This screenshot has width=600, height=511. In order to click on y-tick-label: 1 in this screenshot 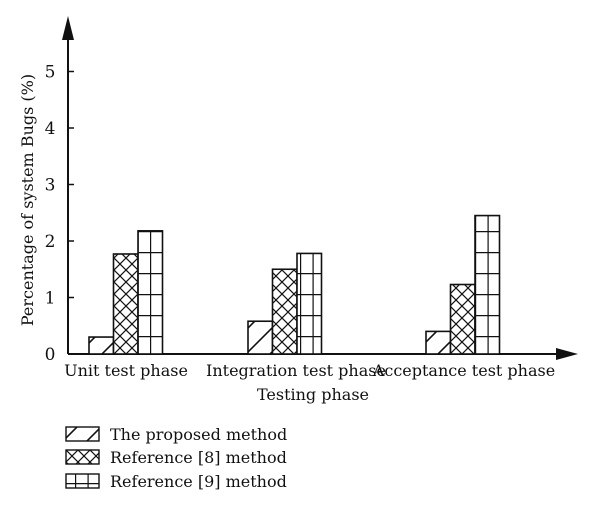, I will do `click(50, 299)`.